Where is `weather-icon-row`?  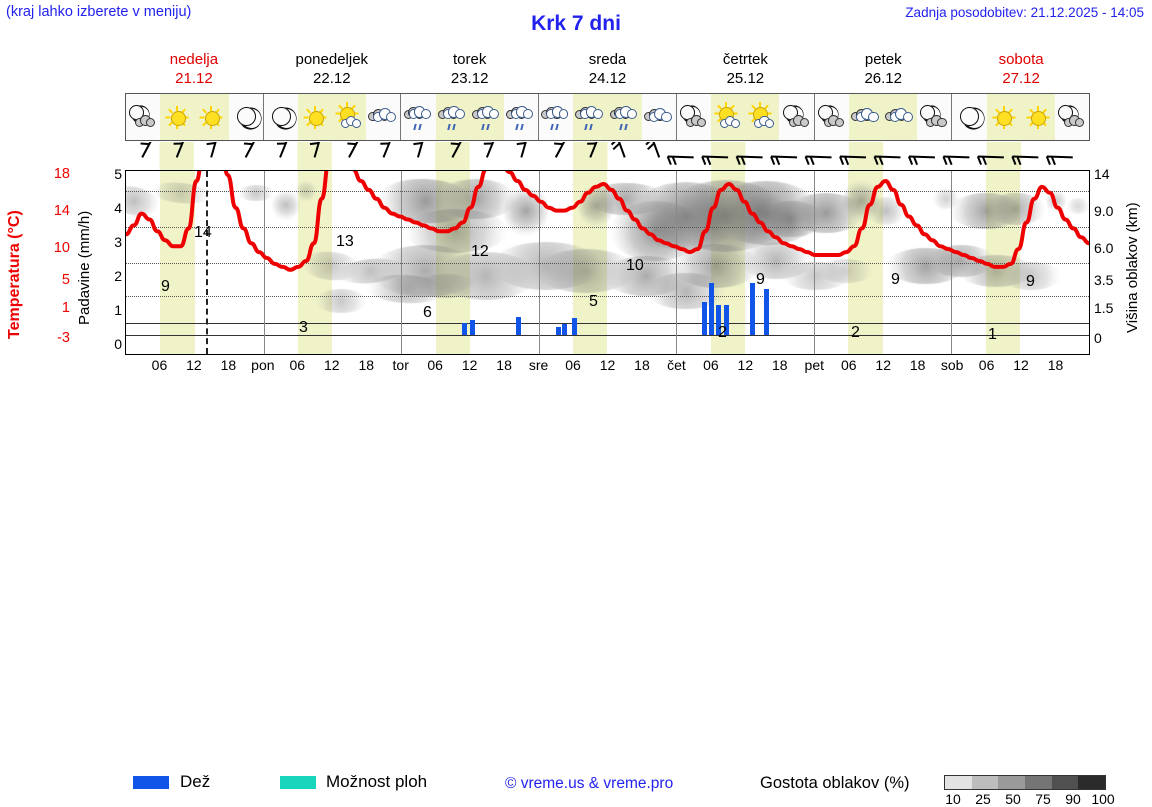
weather-icon-row is located at coordinates (607, 117).